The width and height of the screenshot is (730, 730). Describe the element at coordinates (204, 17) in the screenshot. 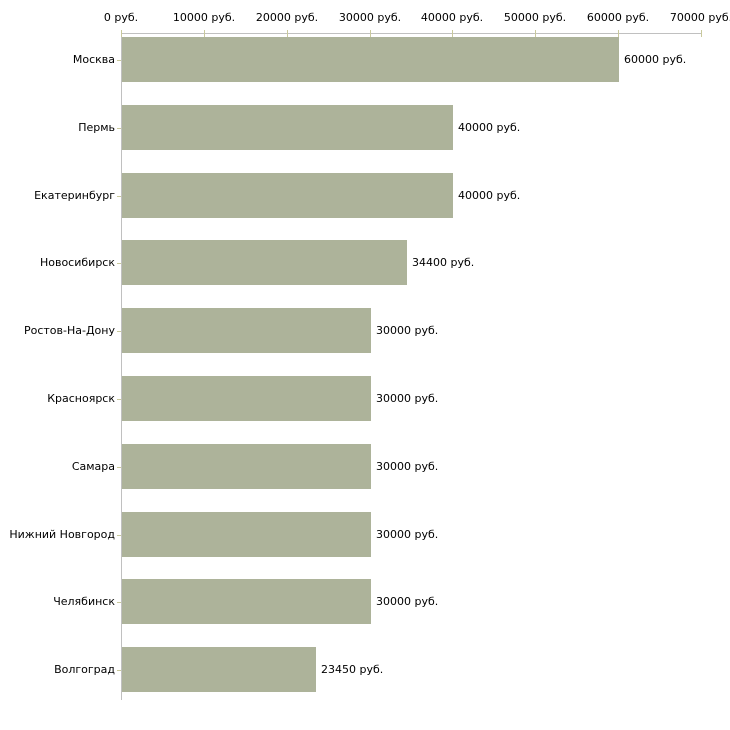

I see `x-axis-tick-label: 10000 руб.` at that location.